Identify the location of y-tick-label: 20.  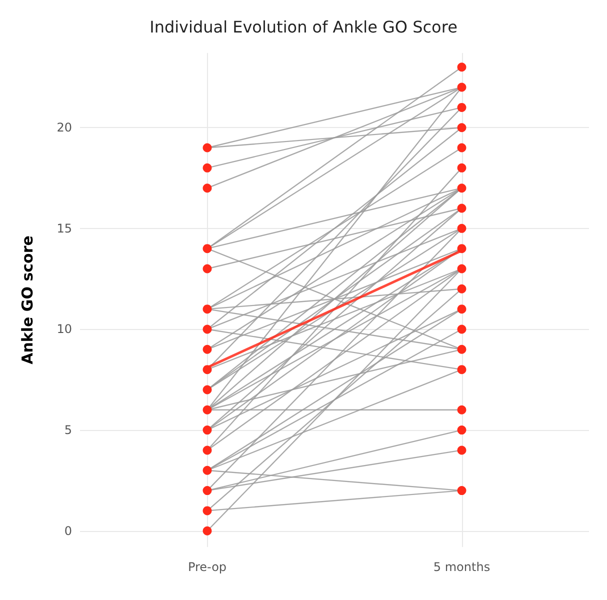
(64, 127).